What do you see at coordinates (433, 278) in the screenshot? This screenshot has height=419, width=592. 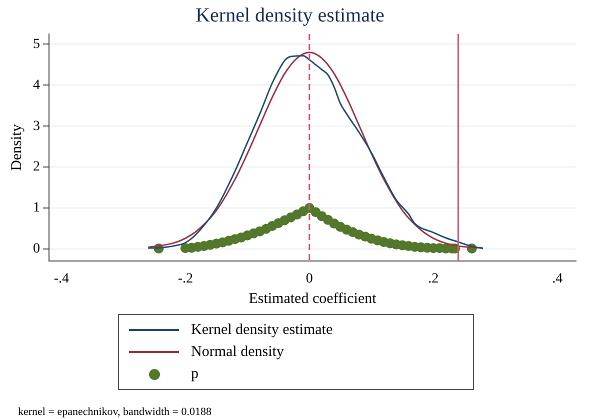 I see `x-tick-label: .2` at bounding box center [433, 278].